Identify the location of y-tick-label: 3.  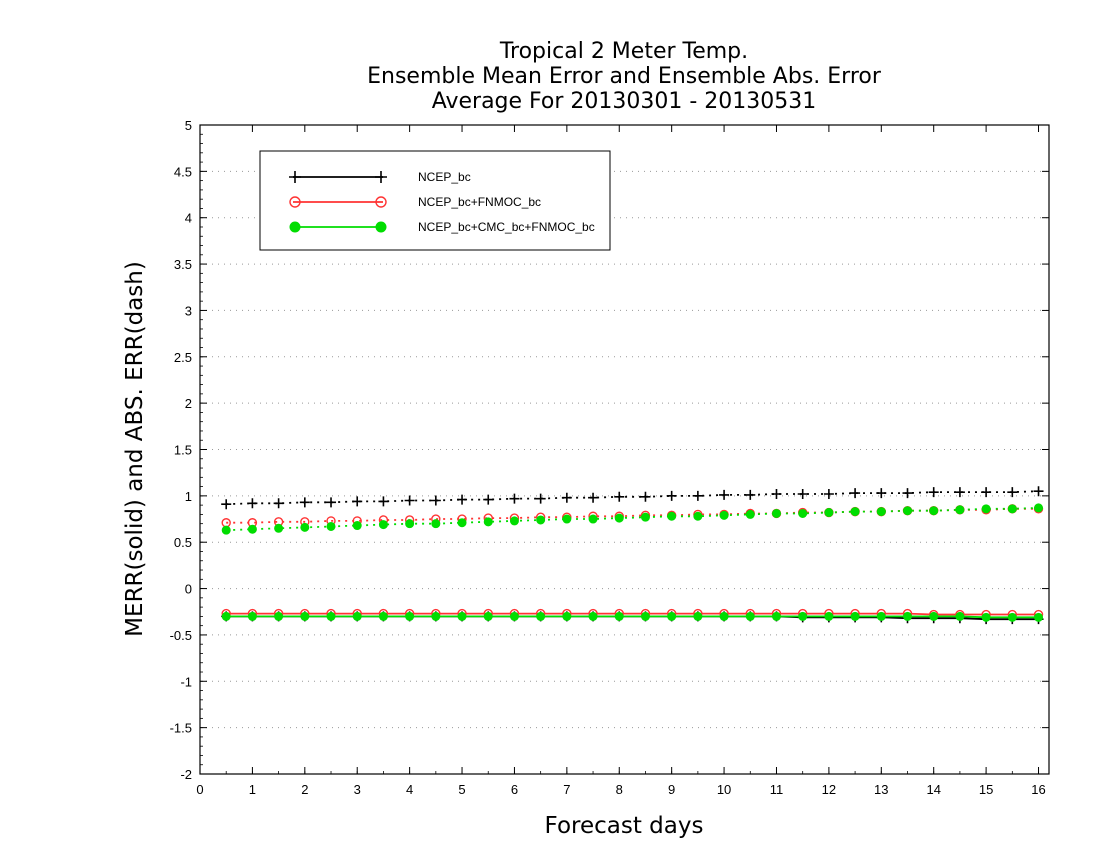
(188, 310).